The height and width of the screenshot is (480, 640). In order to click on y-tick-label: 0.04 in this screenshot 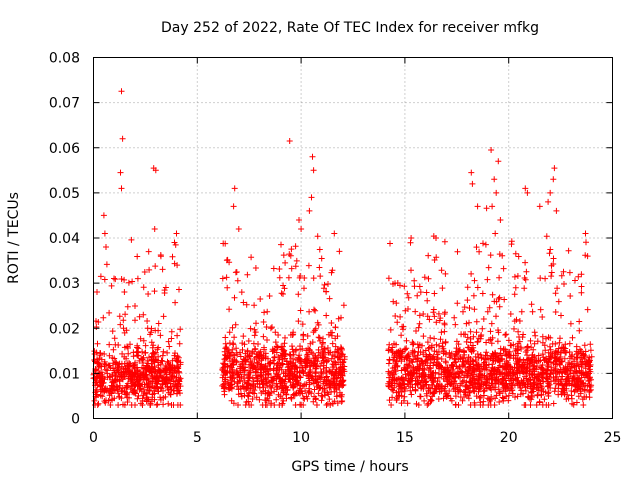, I will do `click(64, 239)`.